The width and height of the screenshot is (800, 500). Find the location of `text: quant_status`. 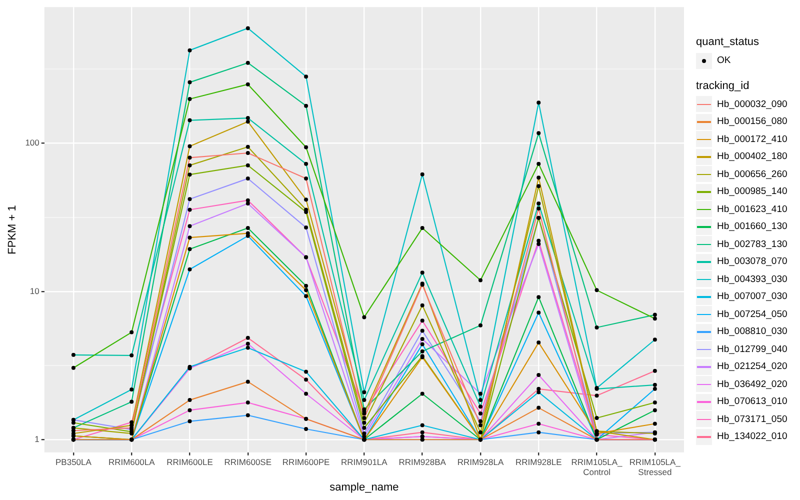

text: quant_status is located at coordinates (728, 42).